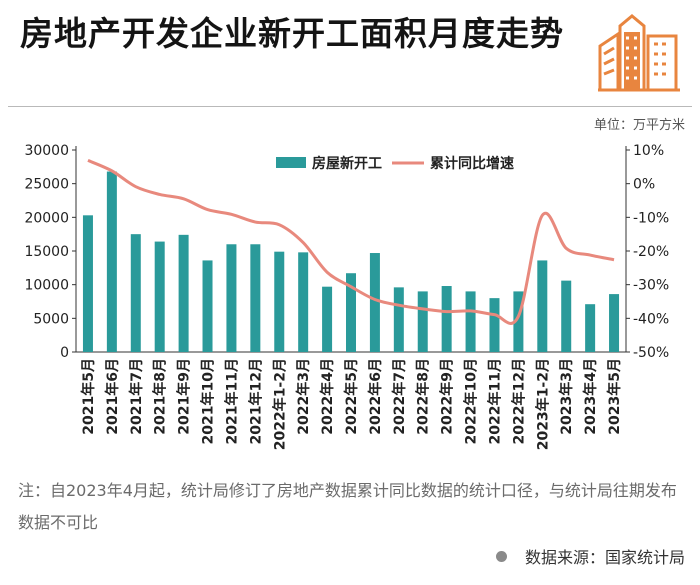 This screenshot has height=585, width=700. Describe the element at coordinates (136, 396) in the screenshot. I see `x-tick-label: 2021年7月` at that location.